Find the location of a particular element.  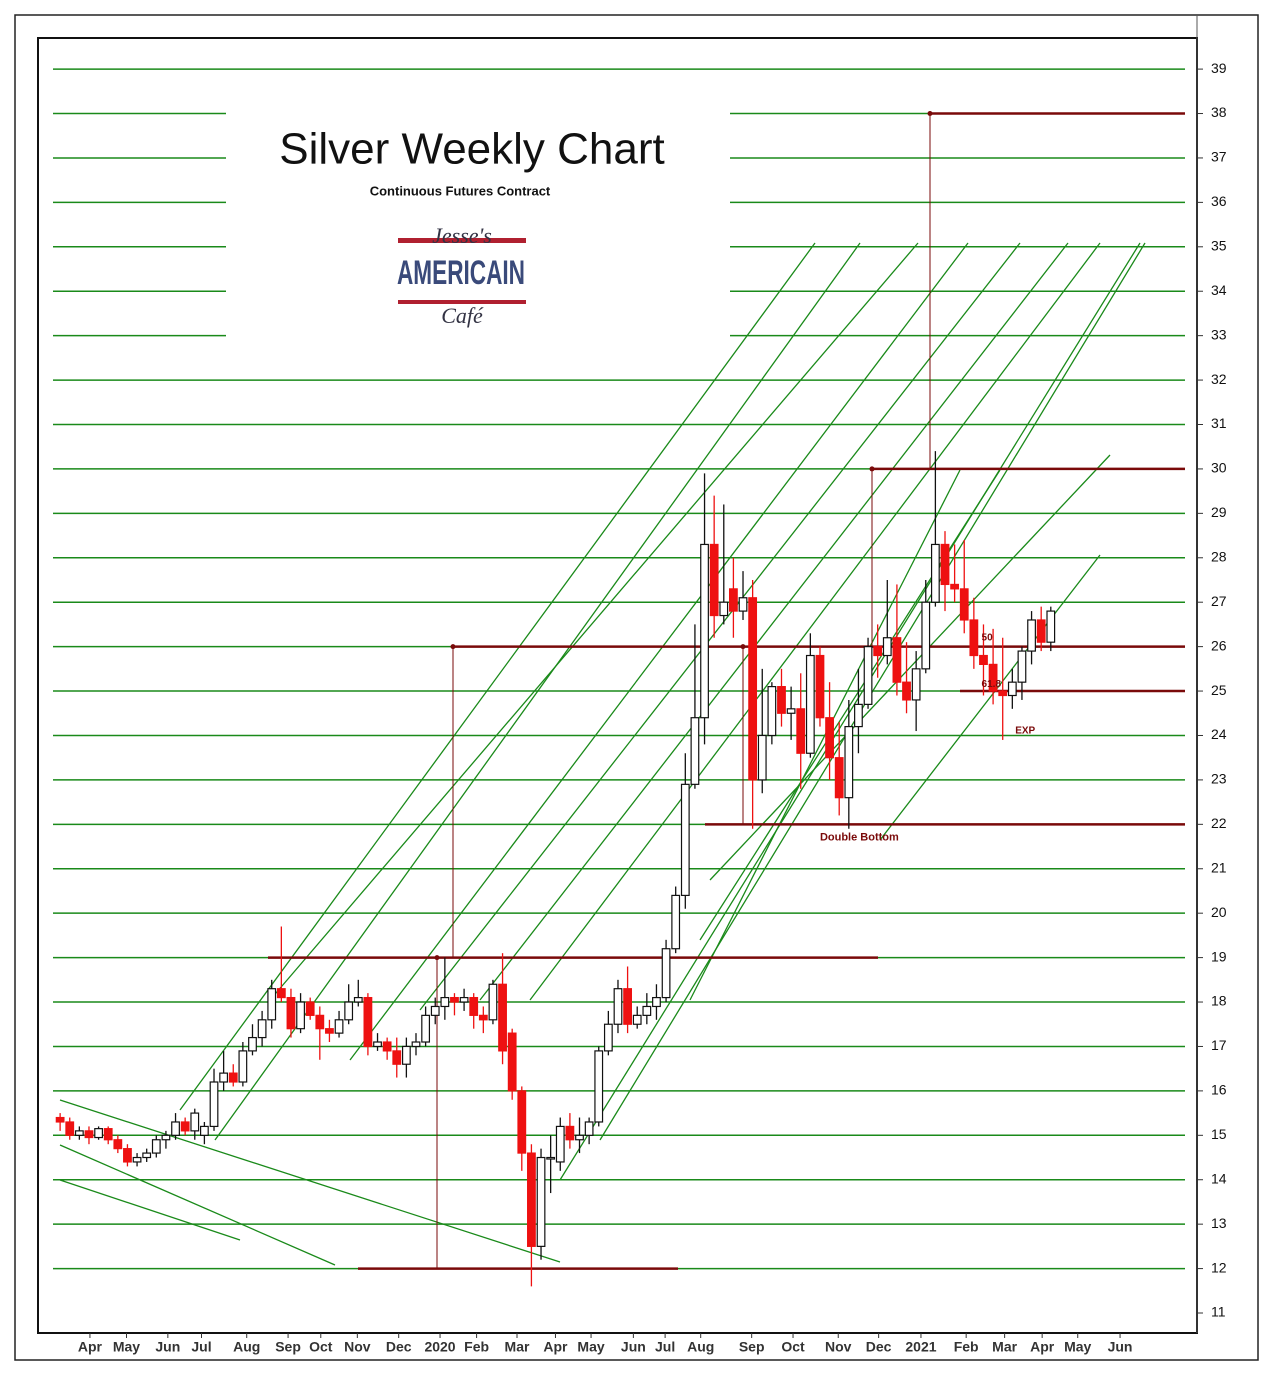

y-tick-label: 36 is located at coordinates (1219, 201).